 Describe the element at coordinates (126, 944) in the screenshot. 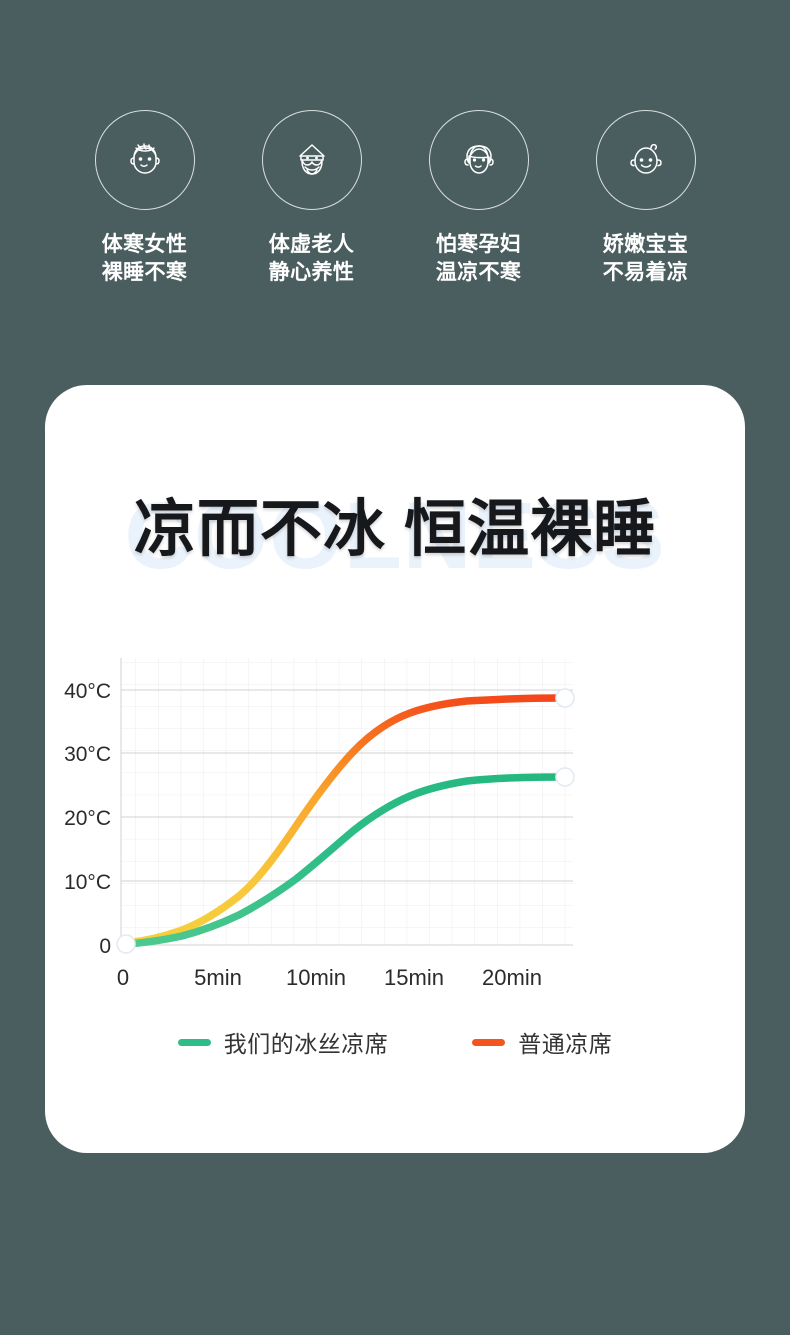

I see `endpoint-origin` at that location.